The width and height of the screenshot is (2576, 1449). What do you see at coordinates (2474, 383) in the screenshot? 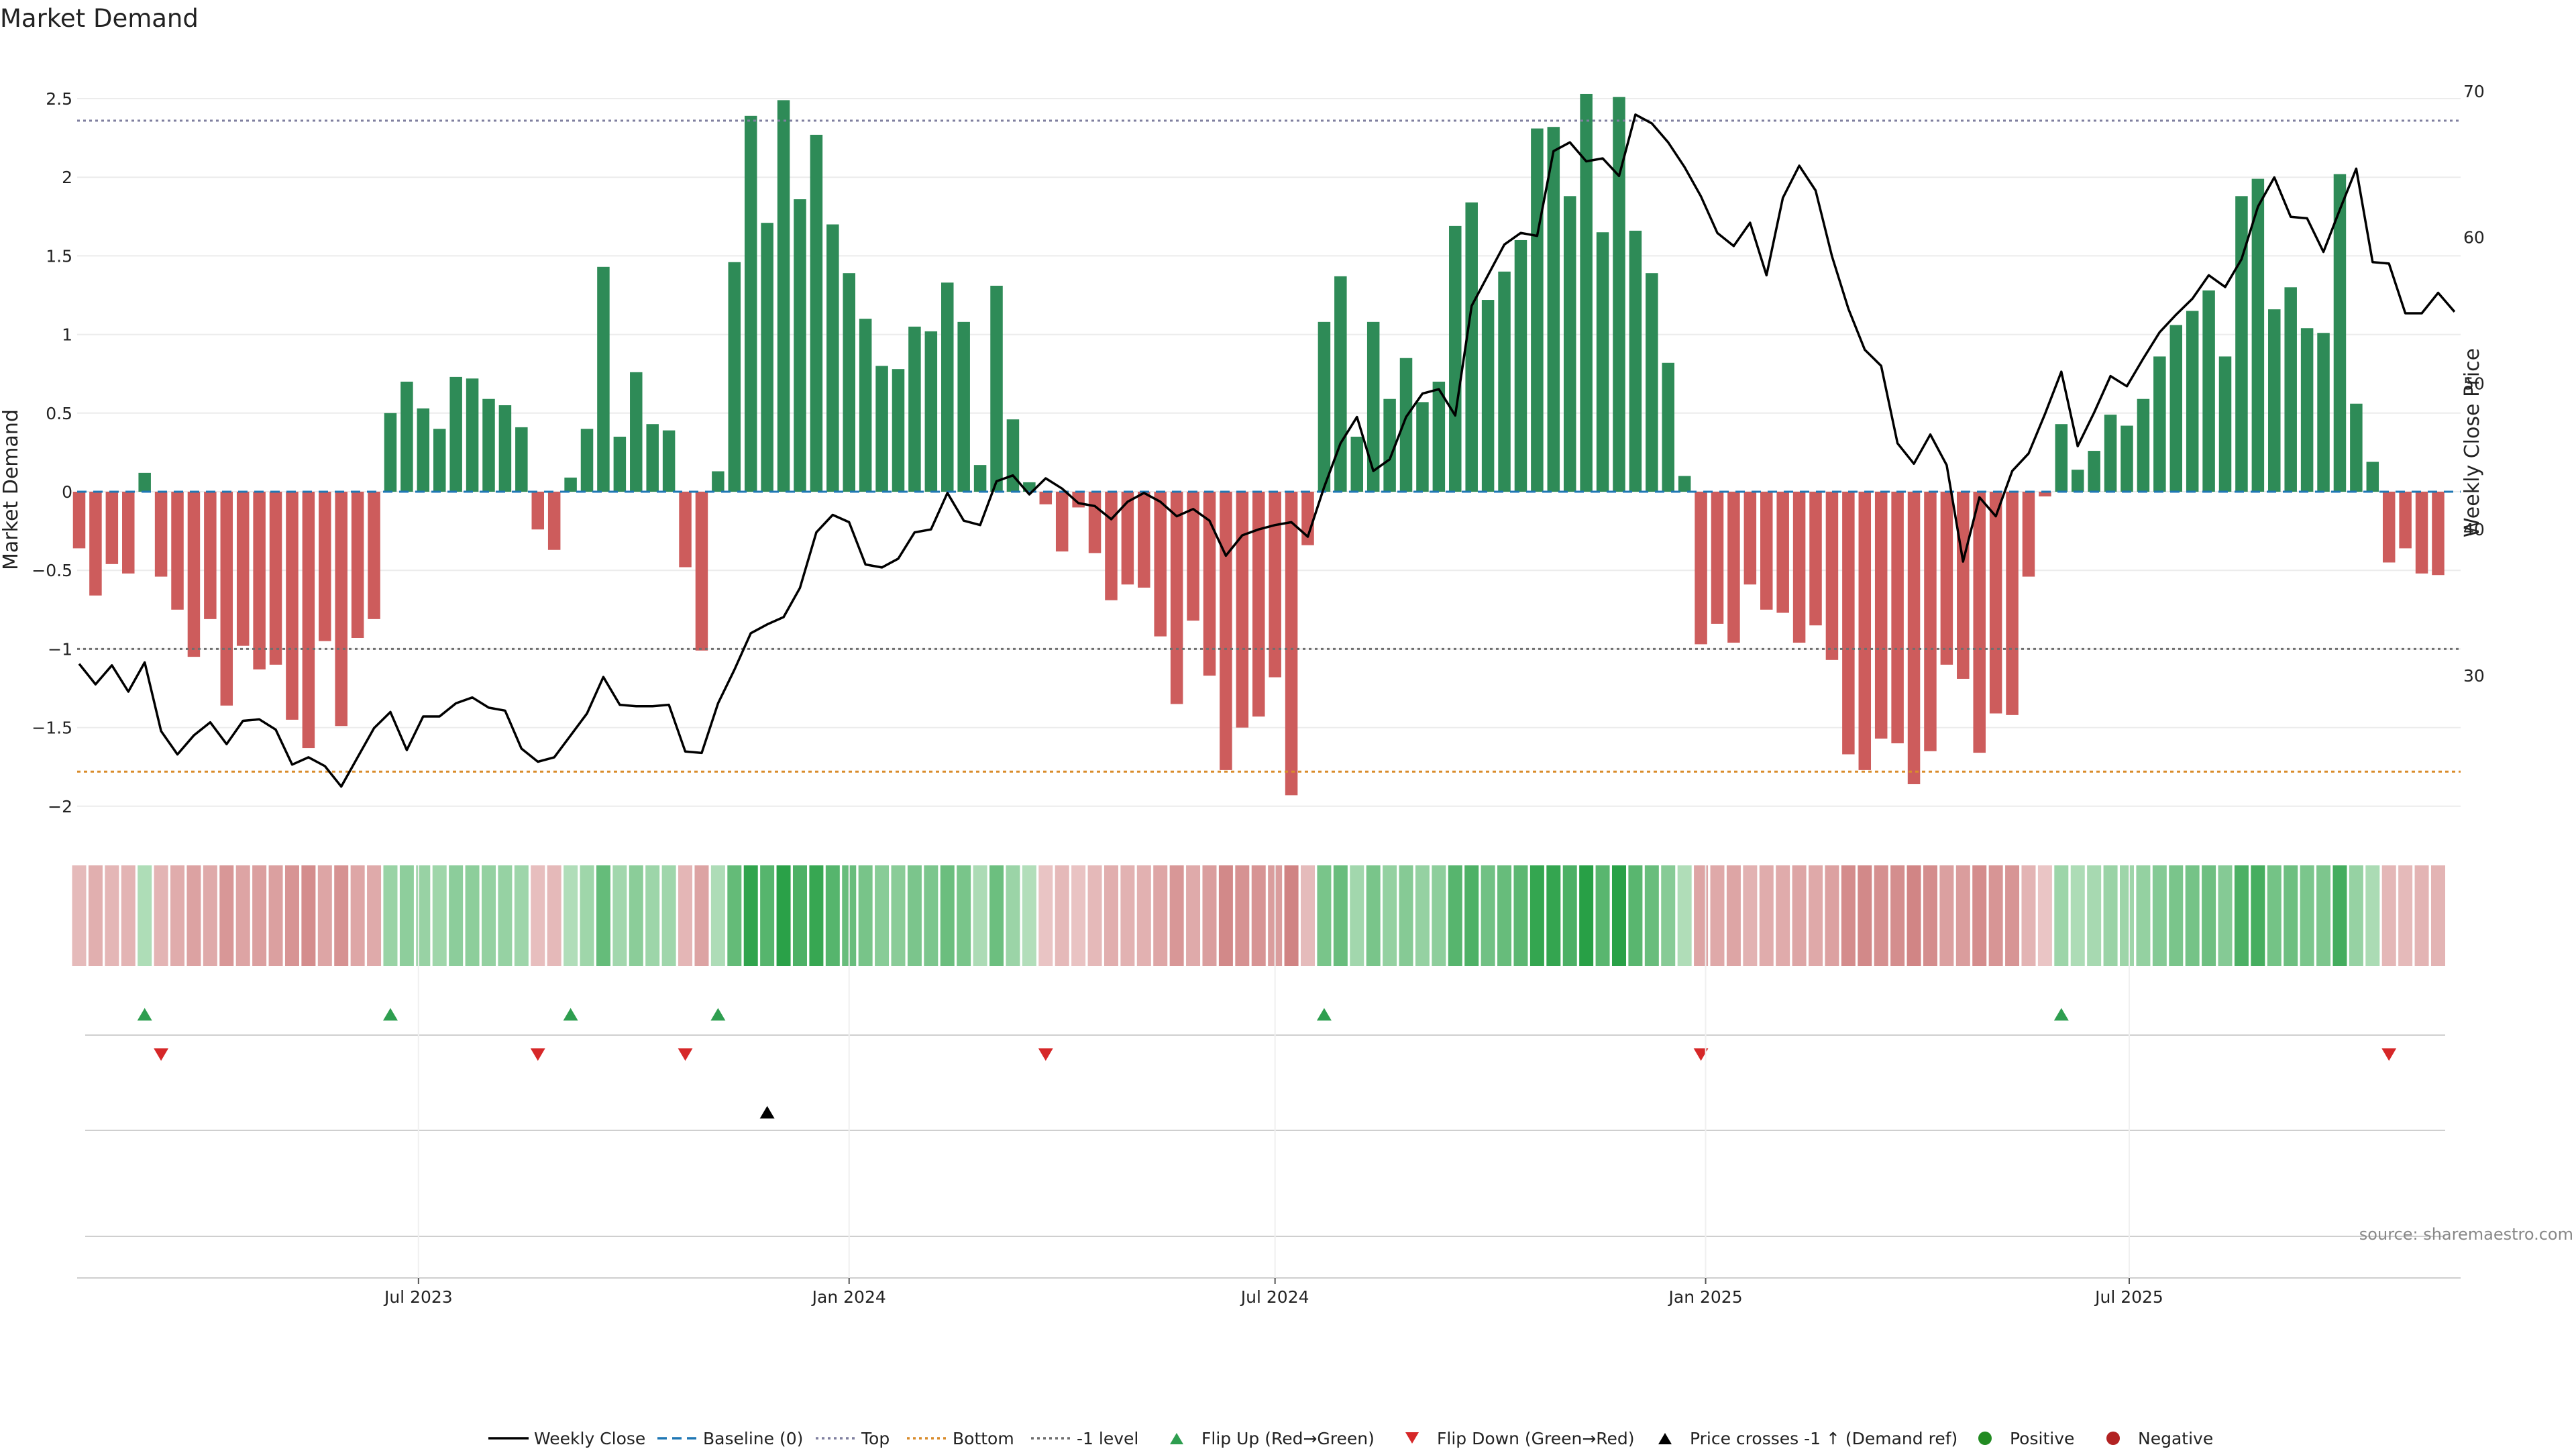
I see `y-tick-label-right: 50` at bounding box center [2474, 383].